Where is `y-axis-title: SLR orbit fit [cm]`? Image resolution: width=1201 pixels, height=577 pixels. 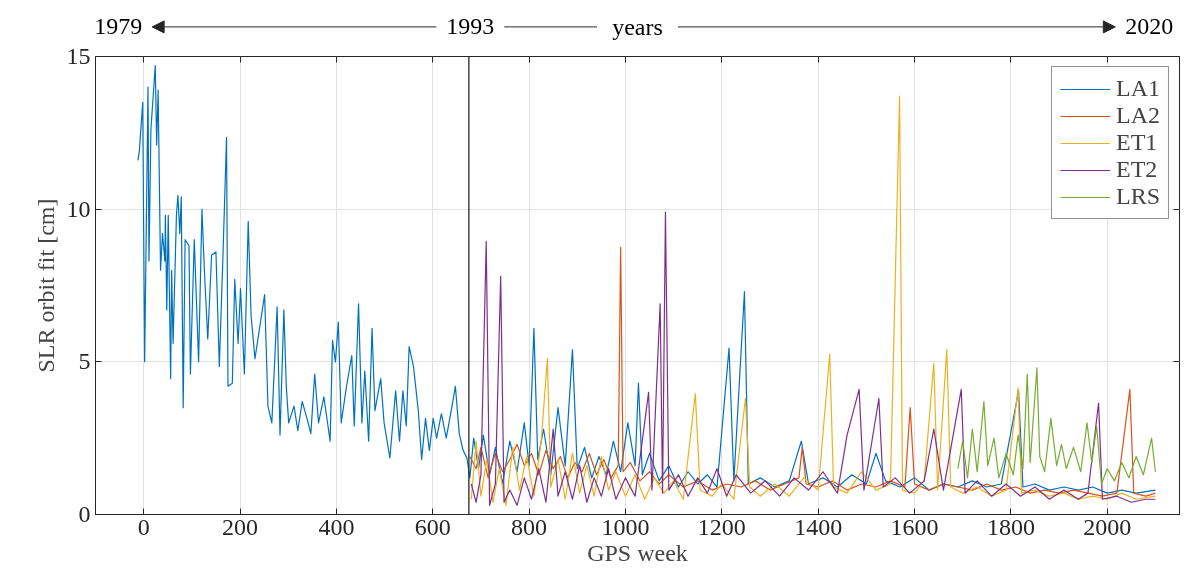 y-axis-title: SLR orbit fit [cm] is located at coordinates (45, 285).